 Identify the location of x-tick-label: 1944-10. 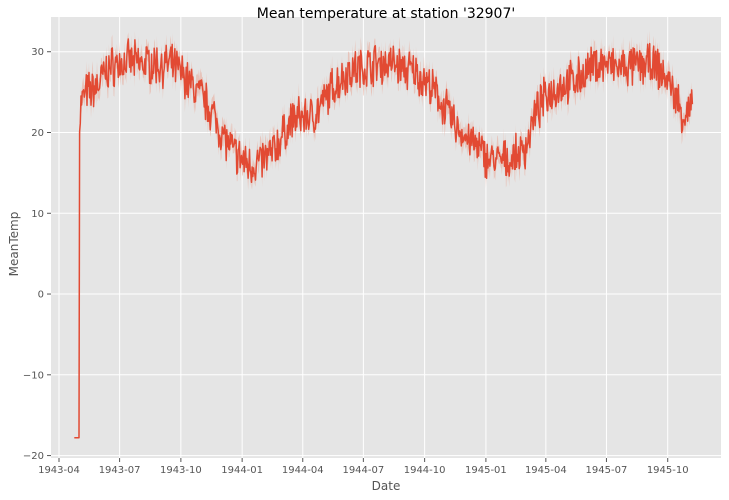
(425, 470).